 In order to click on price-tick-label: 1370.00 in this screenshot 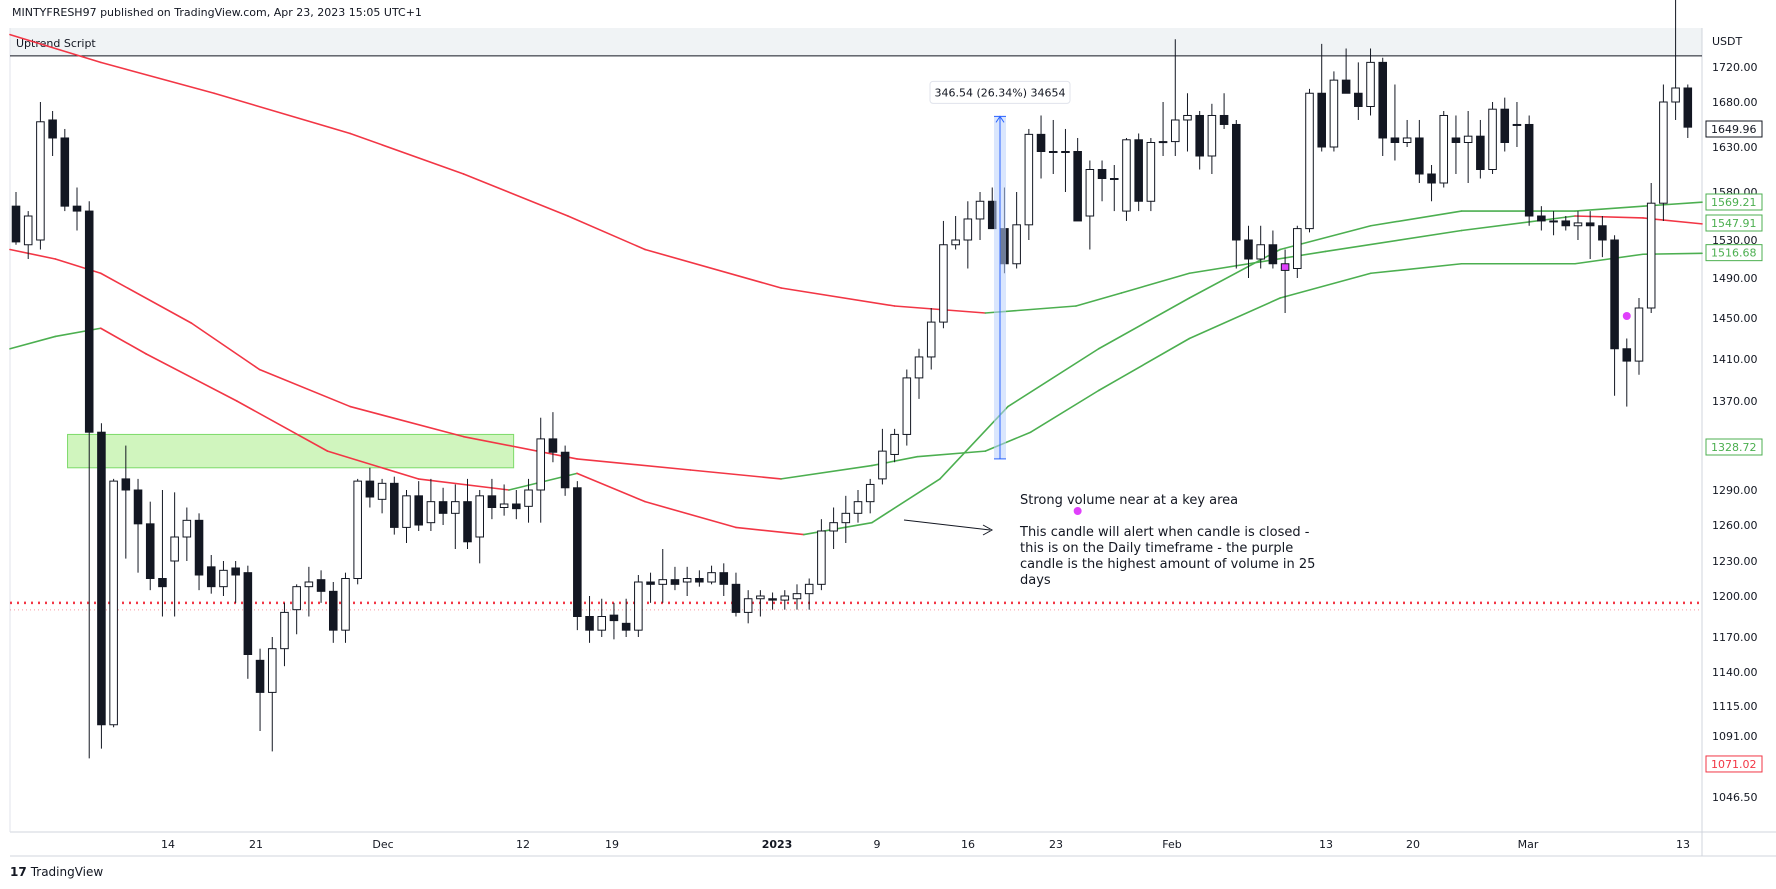, I will do `click(1735, 401)`.